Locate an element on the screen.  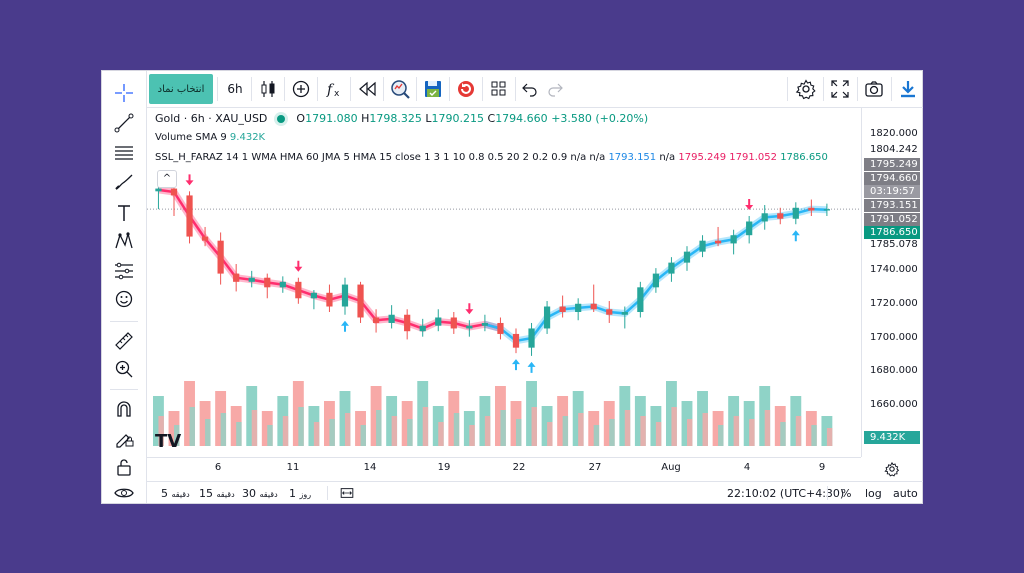
axis-settings-gear-icon is located at coordinates (892, 469).